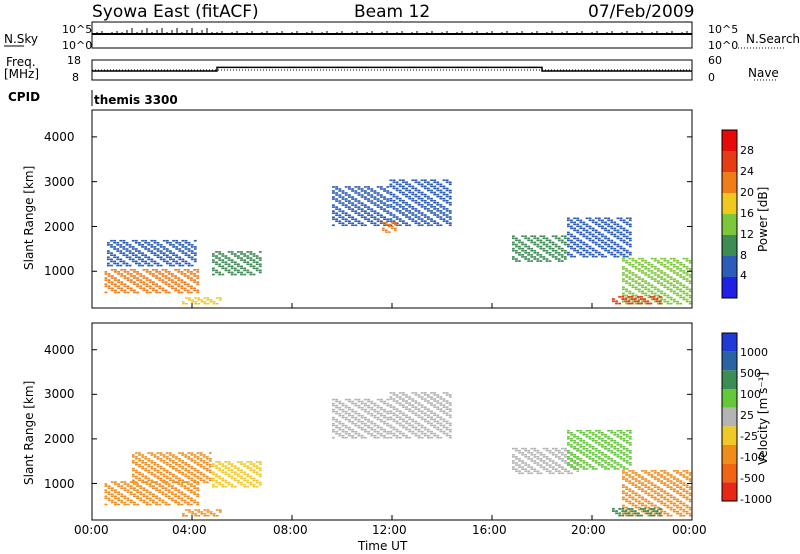 Image resolution: width=800 pixels, height=554 pixels. What do you see at coordinates (729, 435) in the screenshot?
I see `colorbar-swatch` at bounding box center [729, 435].